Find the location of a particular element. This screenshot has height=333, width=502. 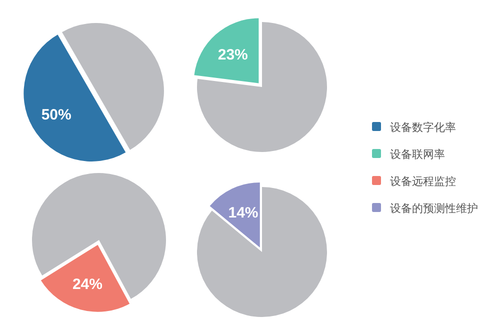

legend-label: 设备数字化率 is located at coordinates (423, 127).